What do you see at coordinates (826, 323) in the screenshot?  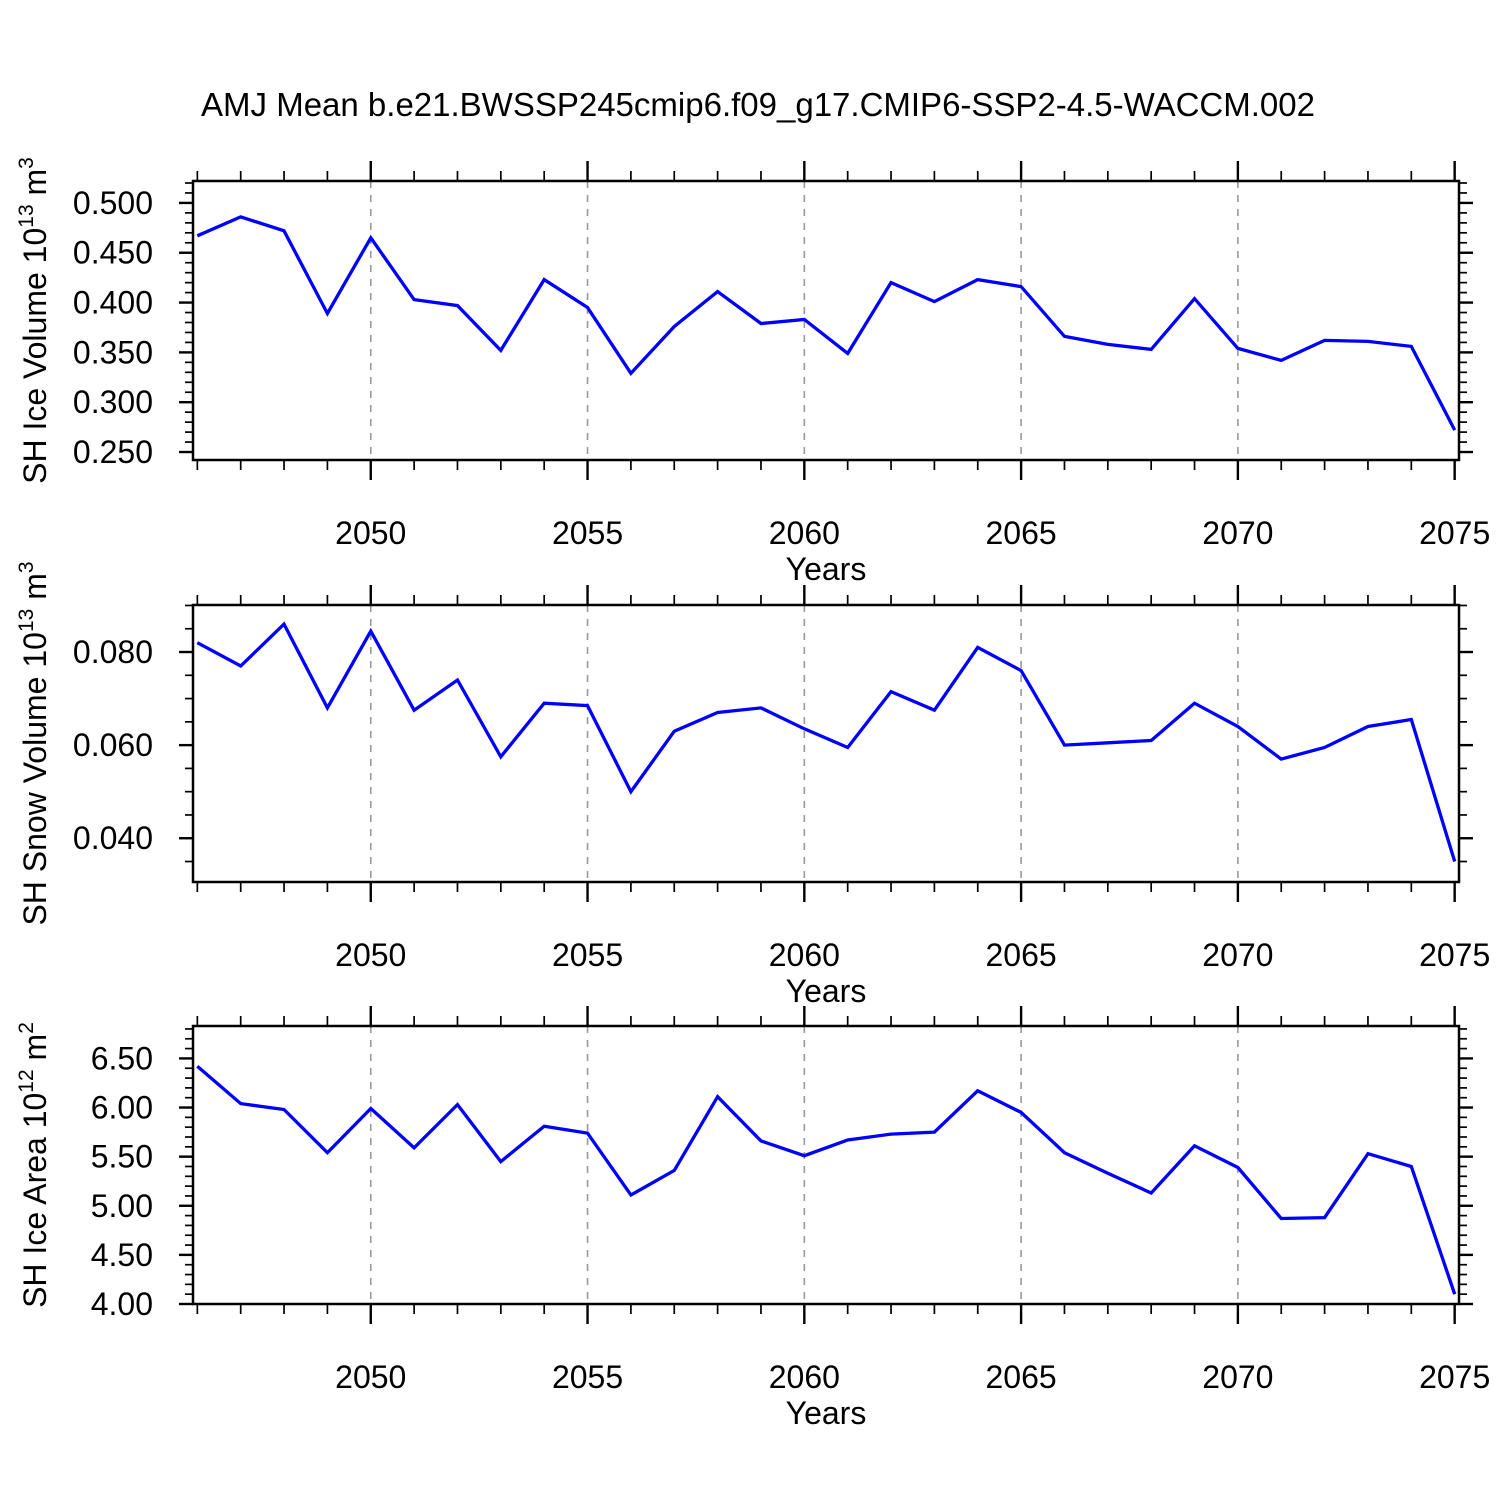 I see `data-line-sh-ice-volume` at bounding box center [826, 323].